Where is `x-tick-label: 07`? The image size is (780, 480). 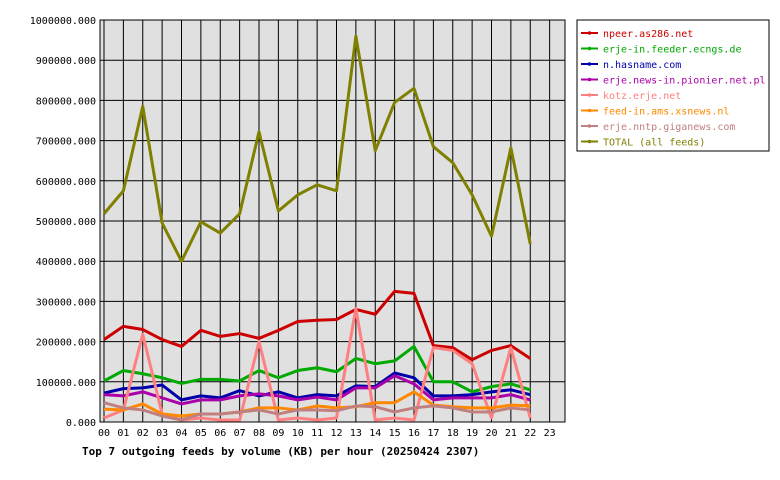
x-tick-label: 07 is located at coordinates (240, 433).